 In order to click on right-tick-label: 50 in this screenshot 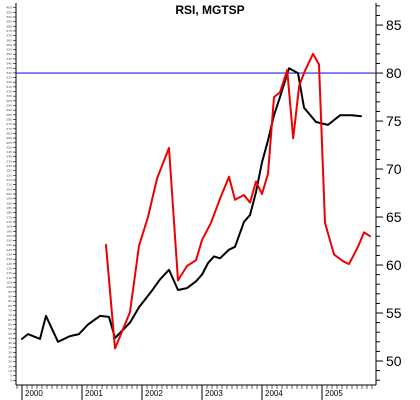, I will do `click(394, 361)`.